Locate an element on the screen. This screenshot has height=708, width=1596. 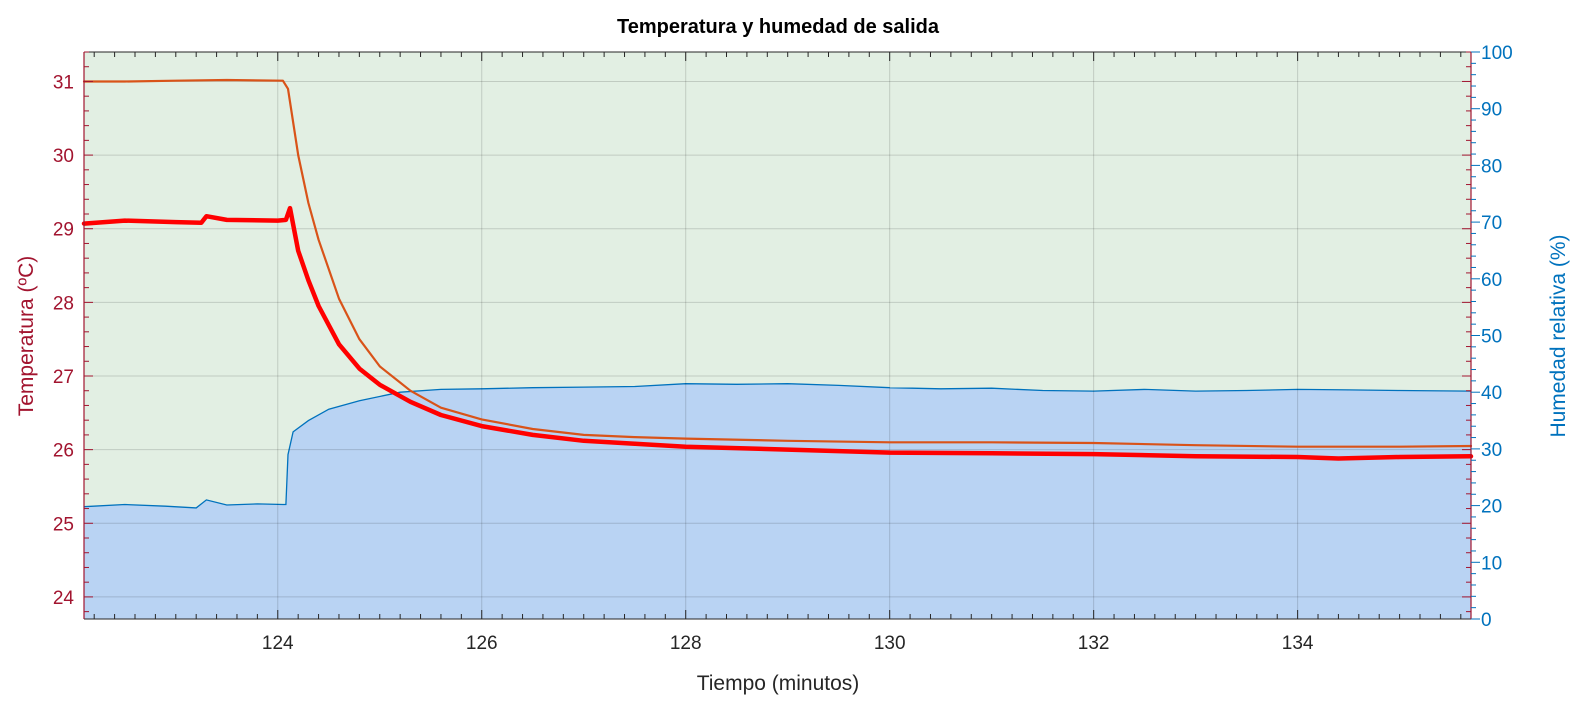
x-axis-label: Tiempo (minutos) is located at coordinates (778, 683).